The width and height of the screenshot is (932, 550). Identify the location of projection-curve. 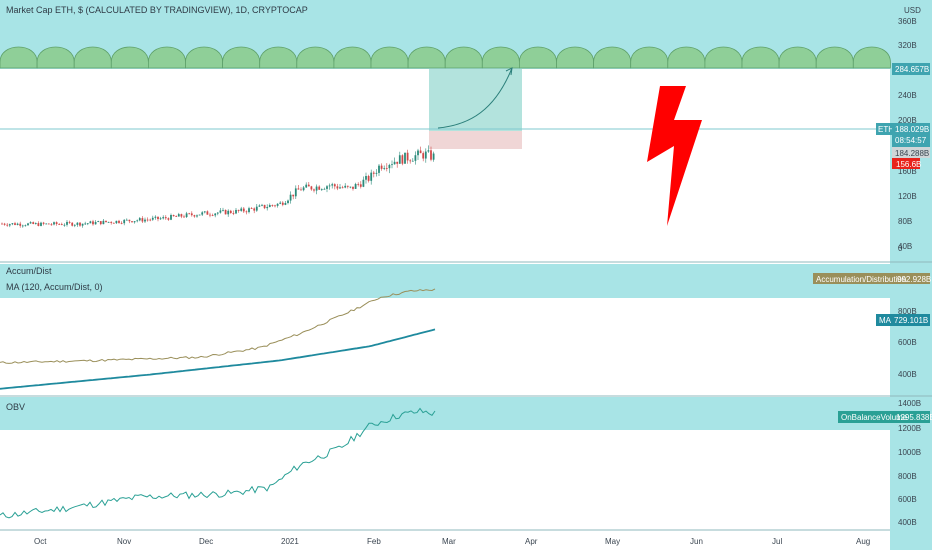
(475, 98).